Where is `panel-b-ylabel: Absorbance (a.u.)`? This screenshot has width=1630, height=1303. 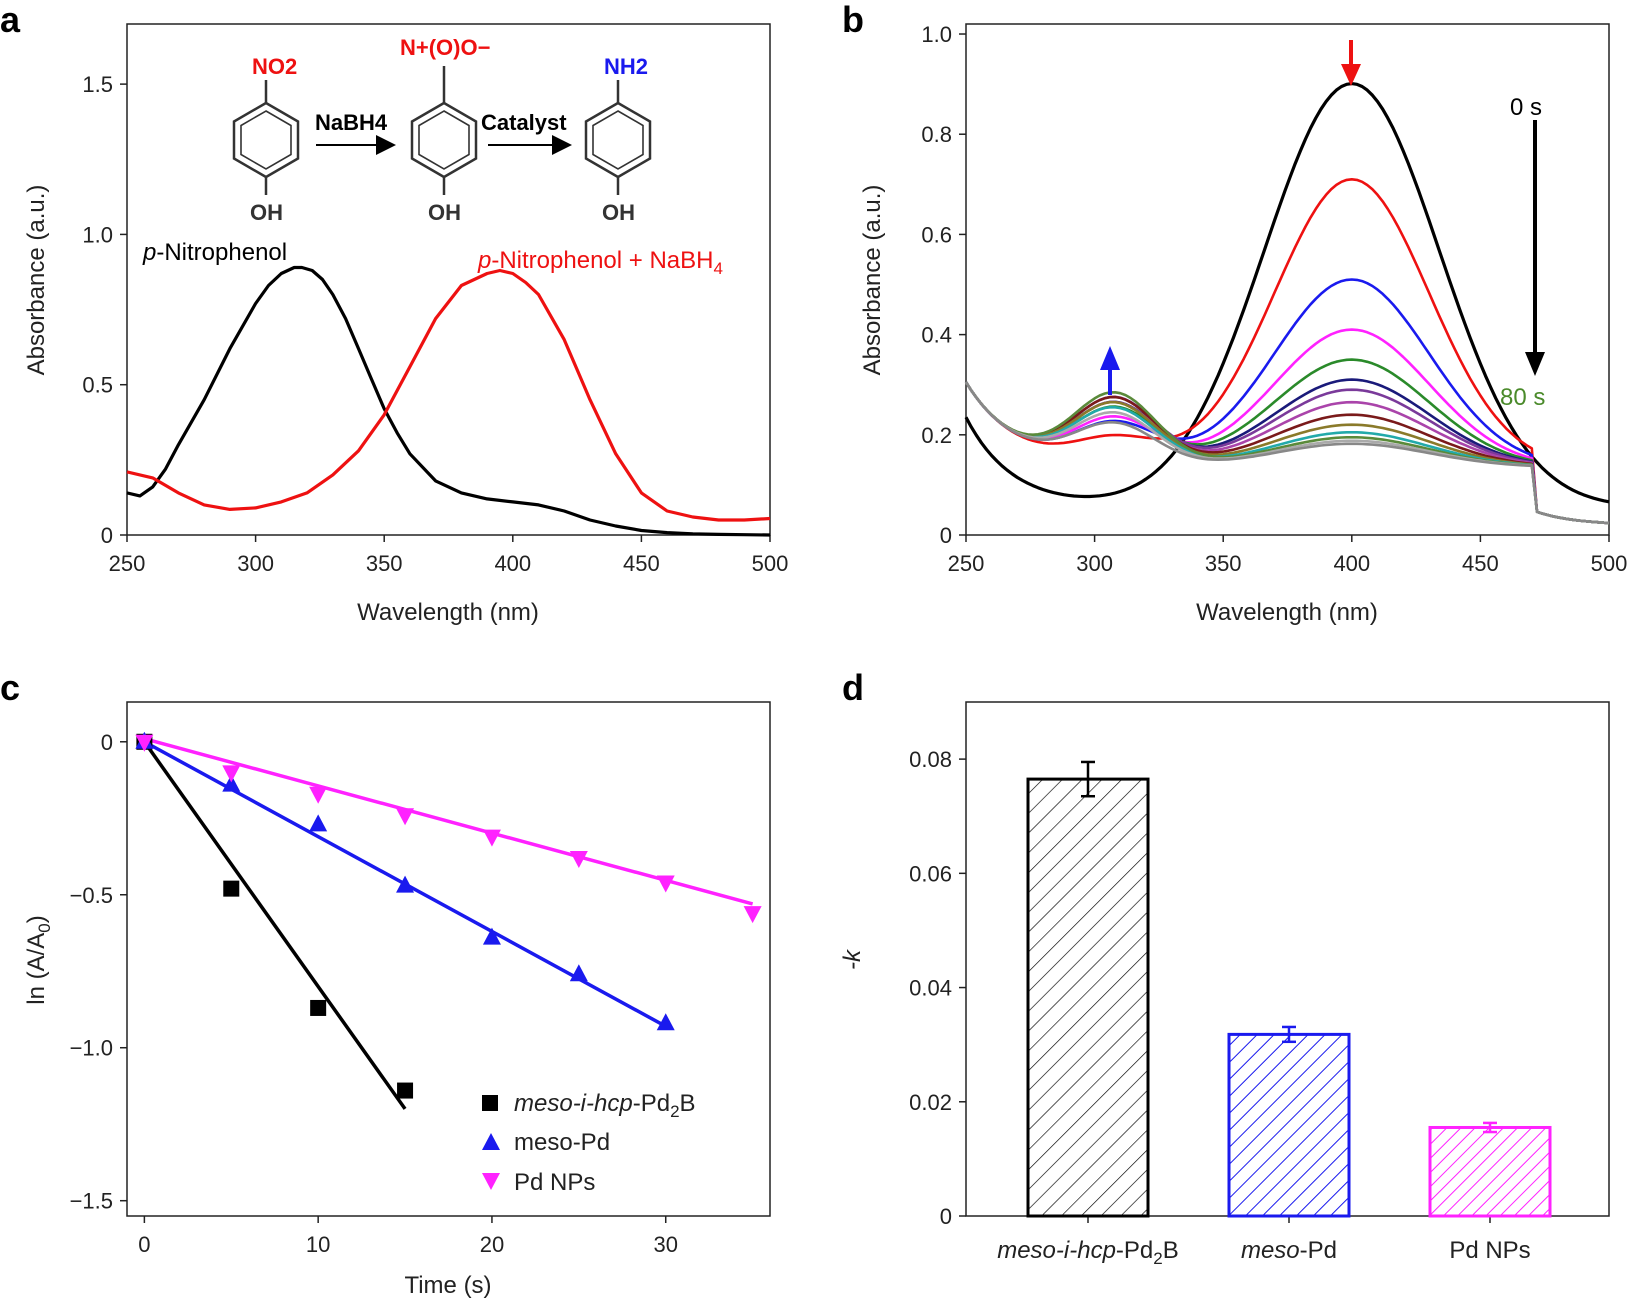 panel-b-ylabel: Absorbance (a.u.) is located at coordinates (872, 280).